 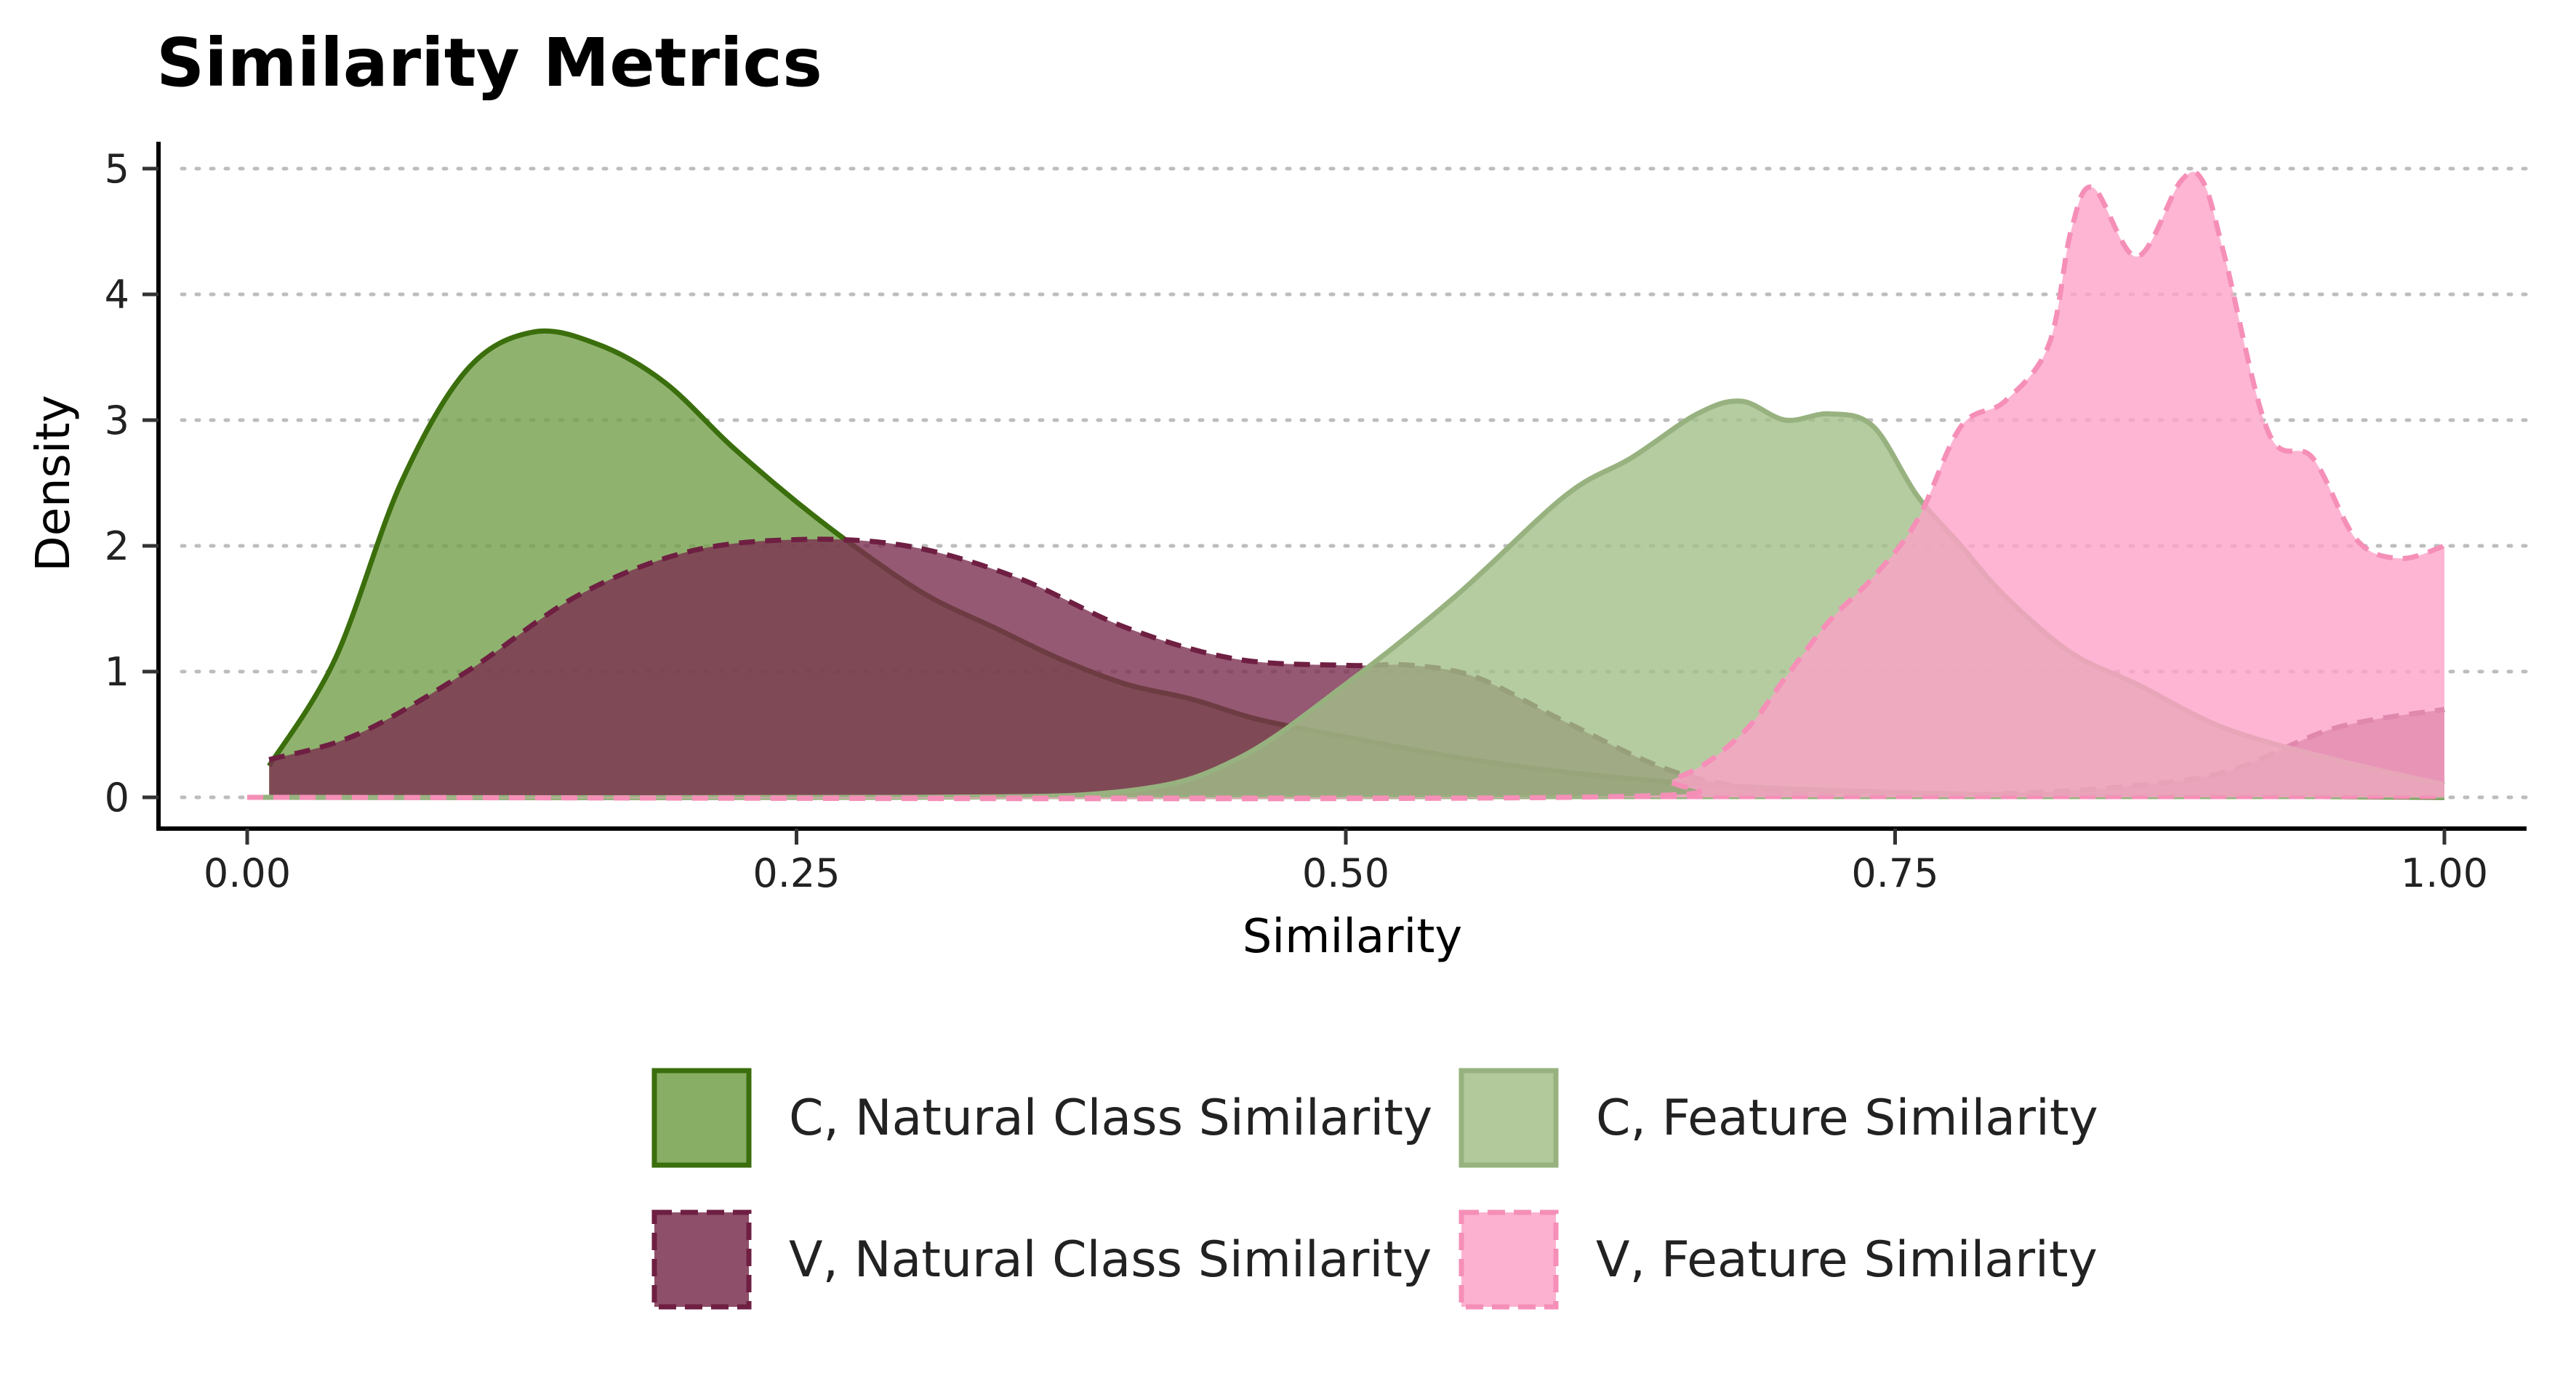 I want to click on legend-item-v-natural-class-similarity: V, Natural Class Similarity, so click(x=1041, y=1259).